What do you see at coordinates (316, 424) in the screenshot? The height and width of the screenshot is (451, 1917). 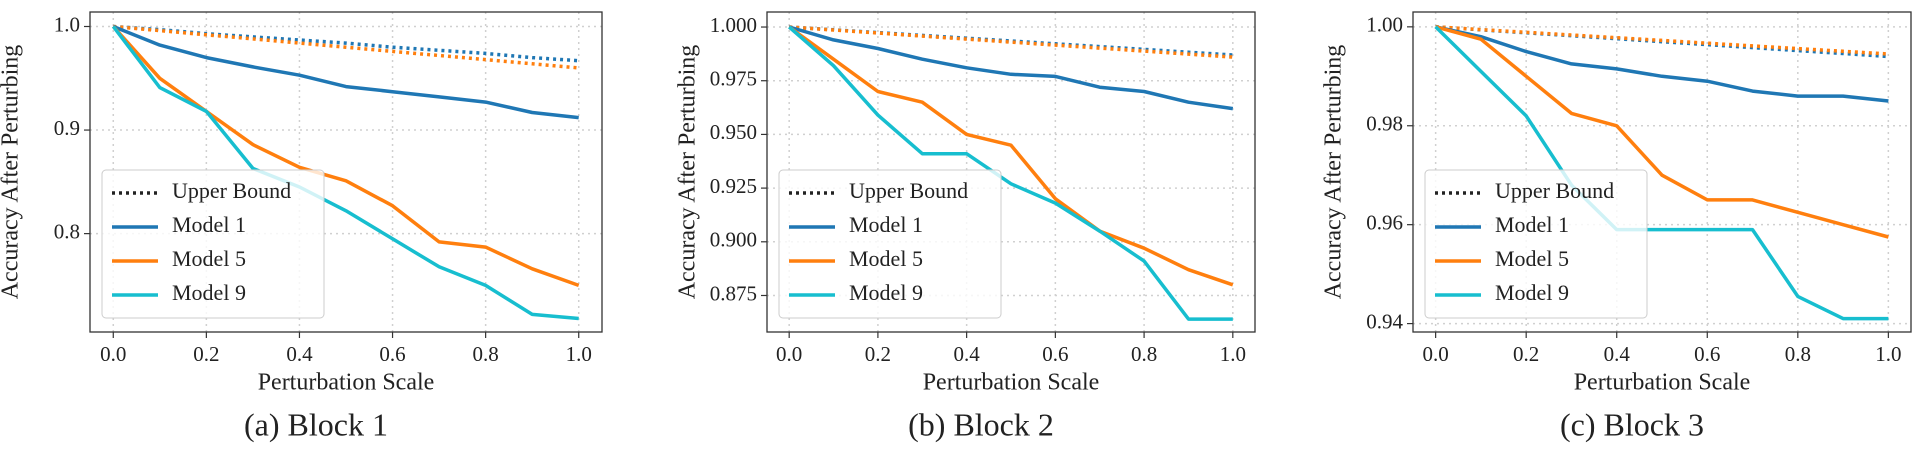 I see `caption: (a) Block 1` at bounding box center [316, 424].